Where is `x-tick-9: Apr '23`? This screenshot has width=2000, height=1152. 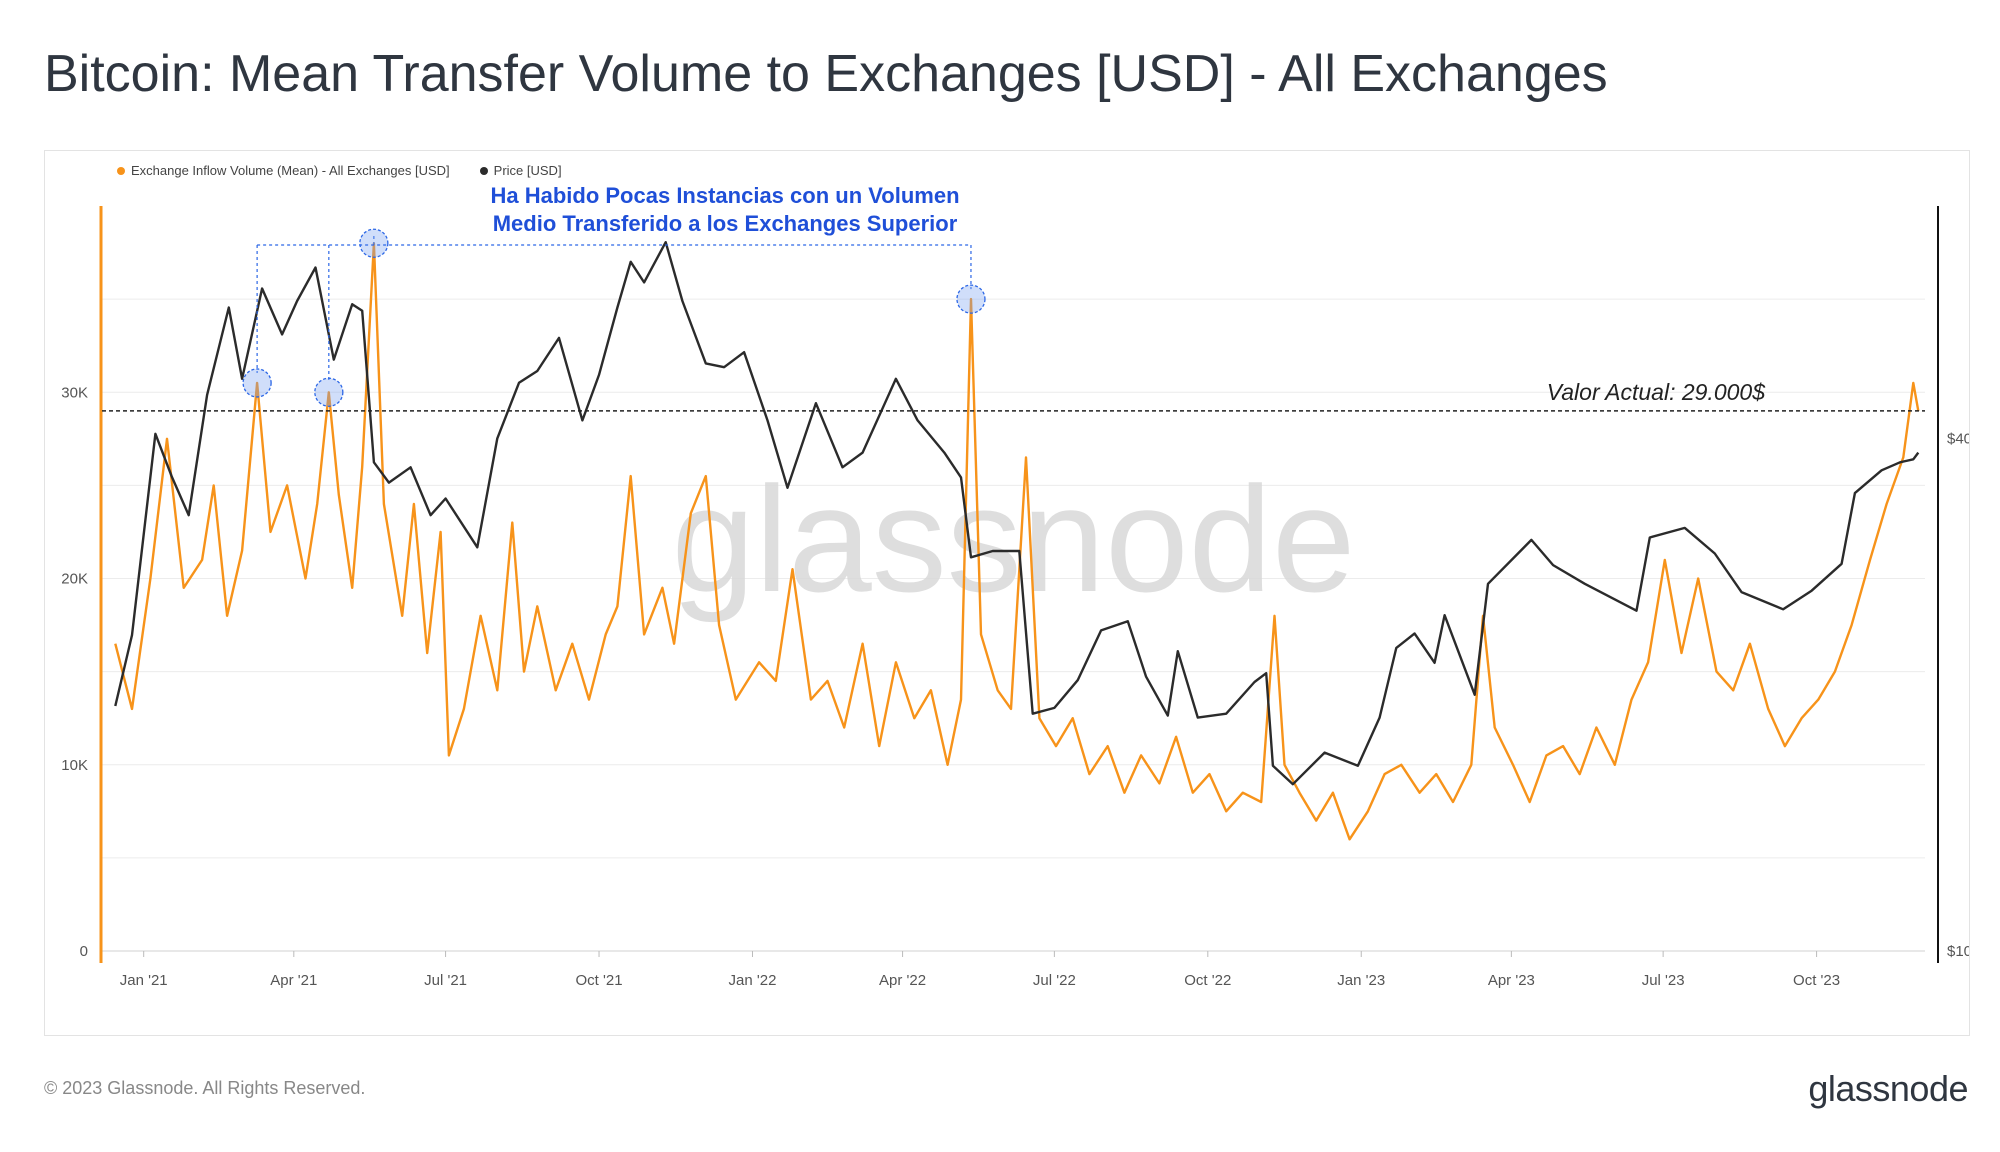
x-tick-9: Apr '23 is located at coordinates (1511, 980).